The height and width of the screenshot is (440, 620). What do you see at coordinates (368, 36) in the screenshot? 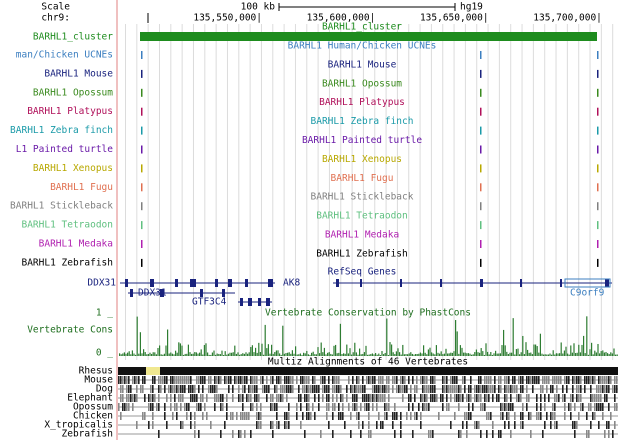
I see `cluster-bar` at bounding box center [368, 36].